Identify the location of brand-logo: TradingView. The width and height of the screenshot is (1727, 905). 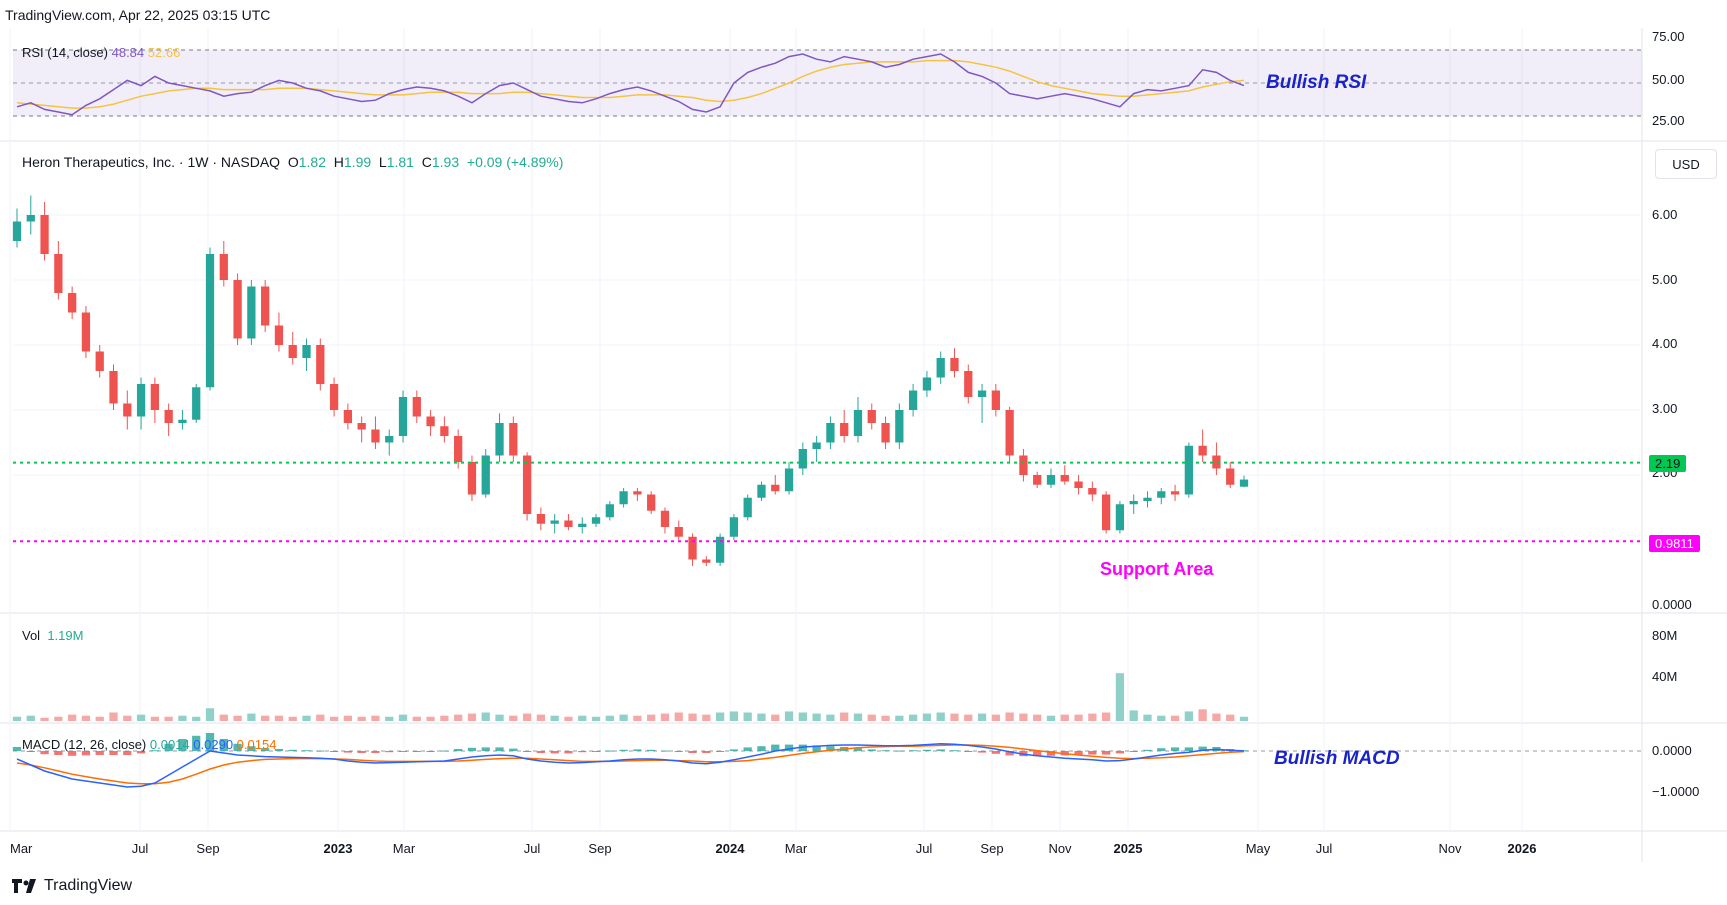
(72, 886).